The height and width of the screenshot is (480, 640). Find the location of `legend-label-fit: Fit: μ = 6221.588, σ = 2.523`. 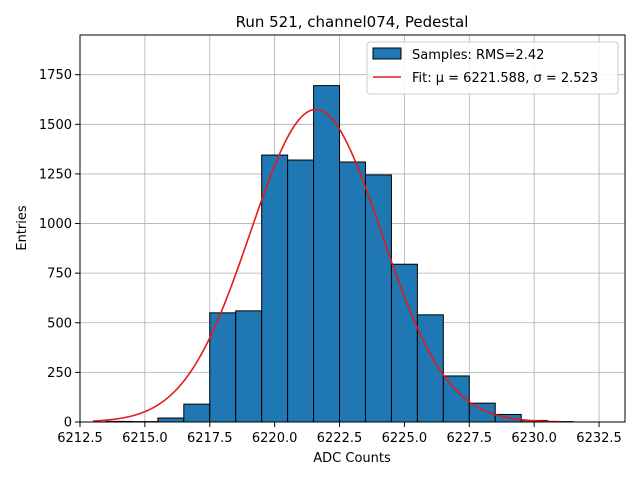

legend-label-fit: Fit: μ = 6221.588, σ = 2.523 is located at coordinates (505, 78).